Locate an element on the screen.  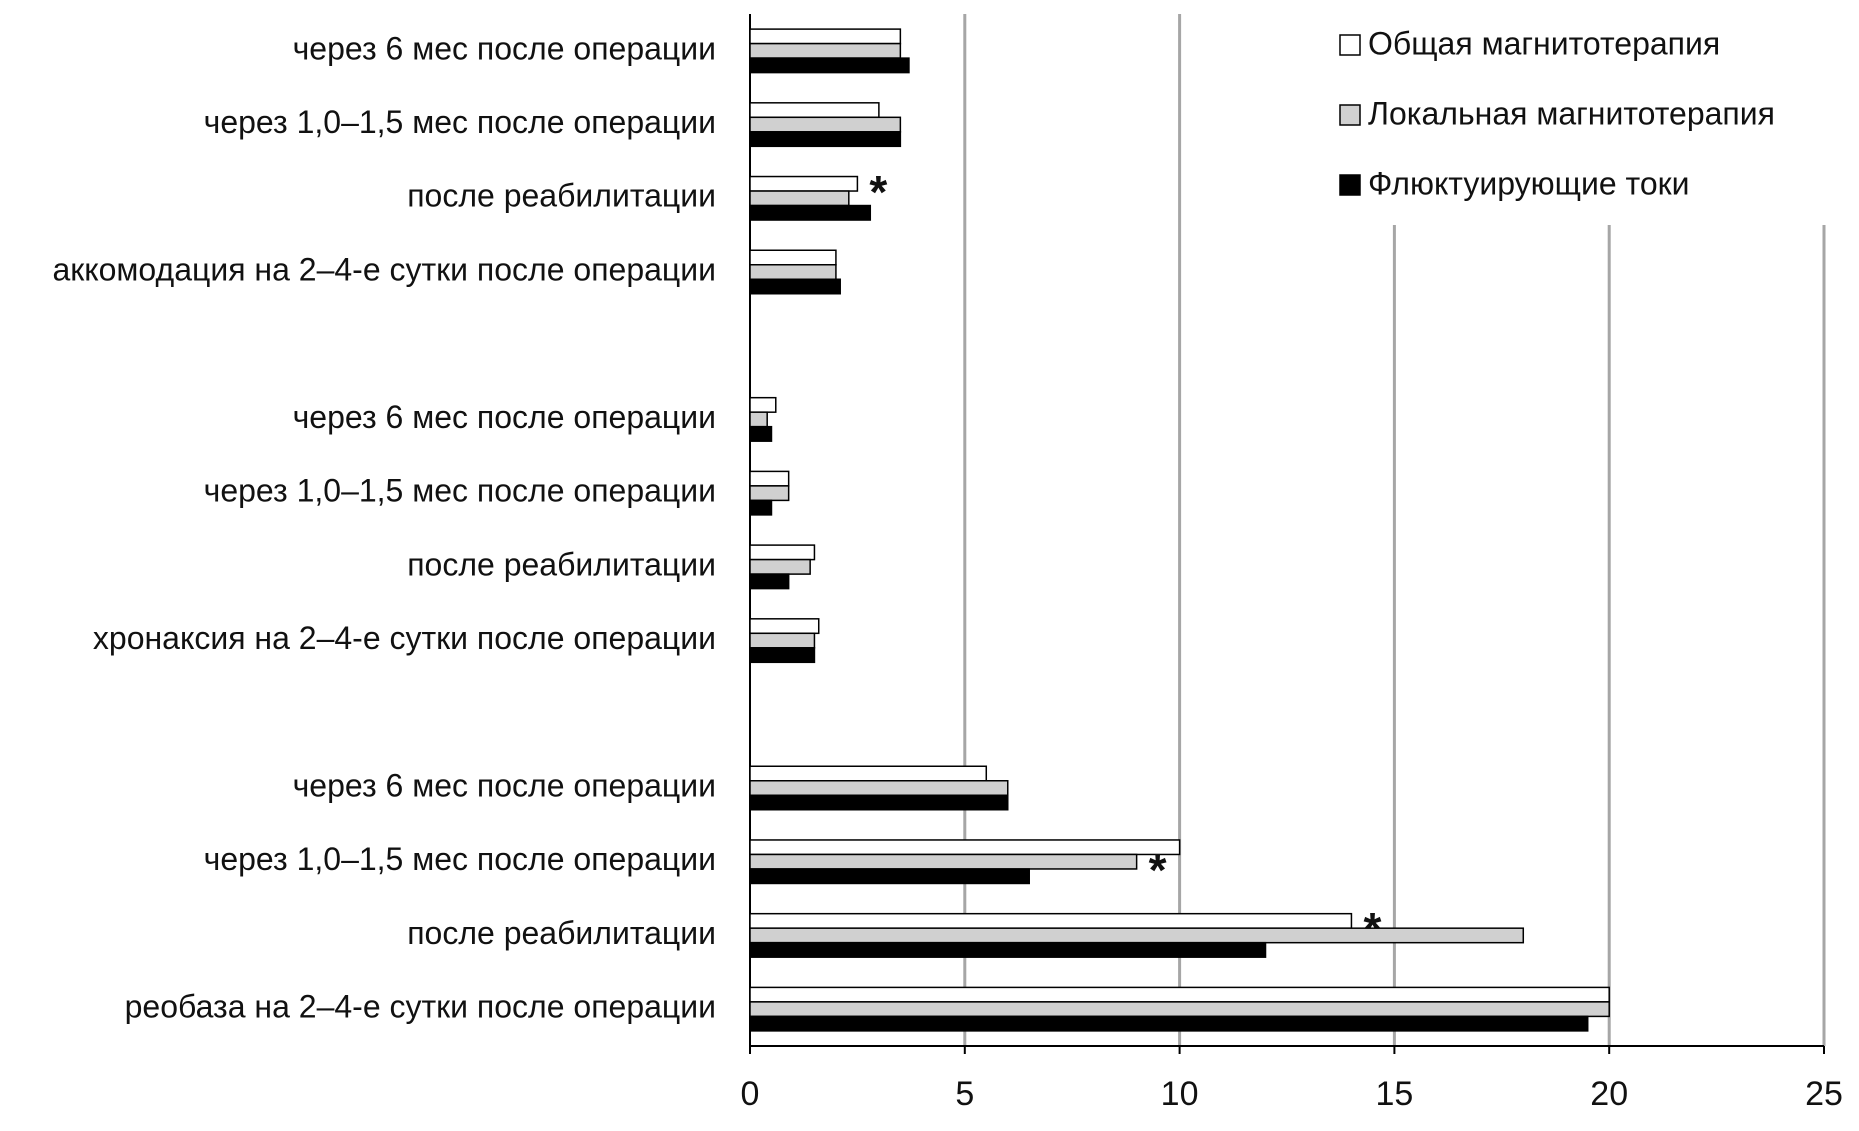
x-tick-label: 10 is located at coordinates (1180, 1094).